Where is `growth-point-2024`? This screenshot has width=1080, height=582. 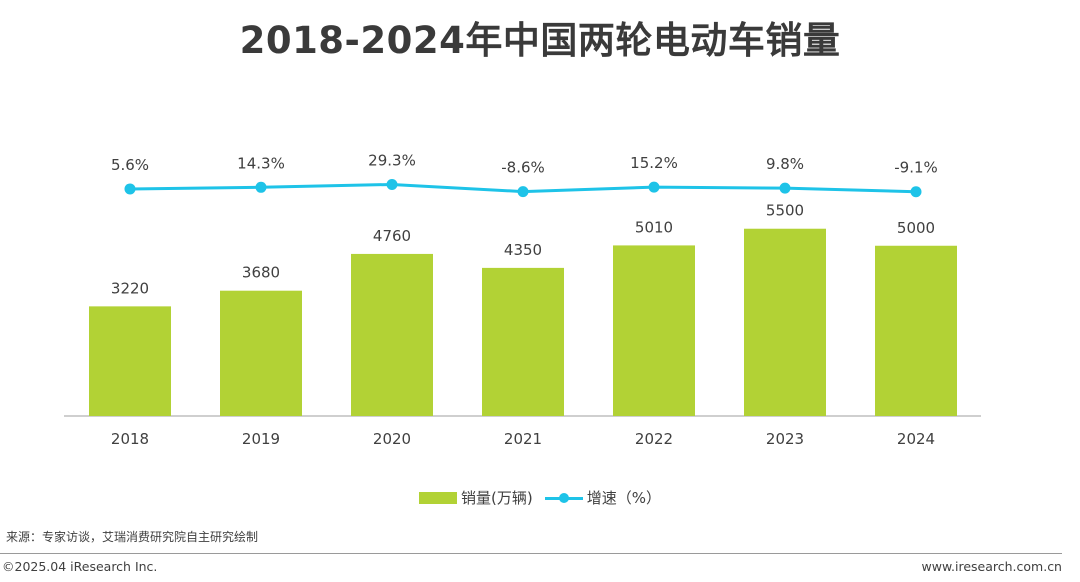 growth-point-2024 is located at coordinates (916, 192).